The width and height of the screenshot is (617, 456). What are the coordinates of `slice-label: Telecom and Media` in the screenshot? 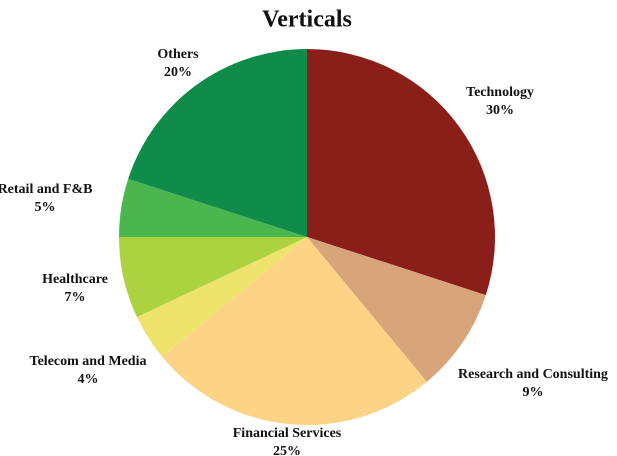 It's located at (88, 361).